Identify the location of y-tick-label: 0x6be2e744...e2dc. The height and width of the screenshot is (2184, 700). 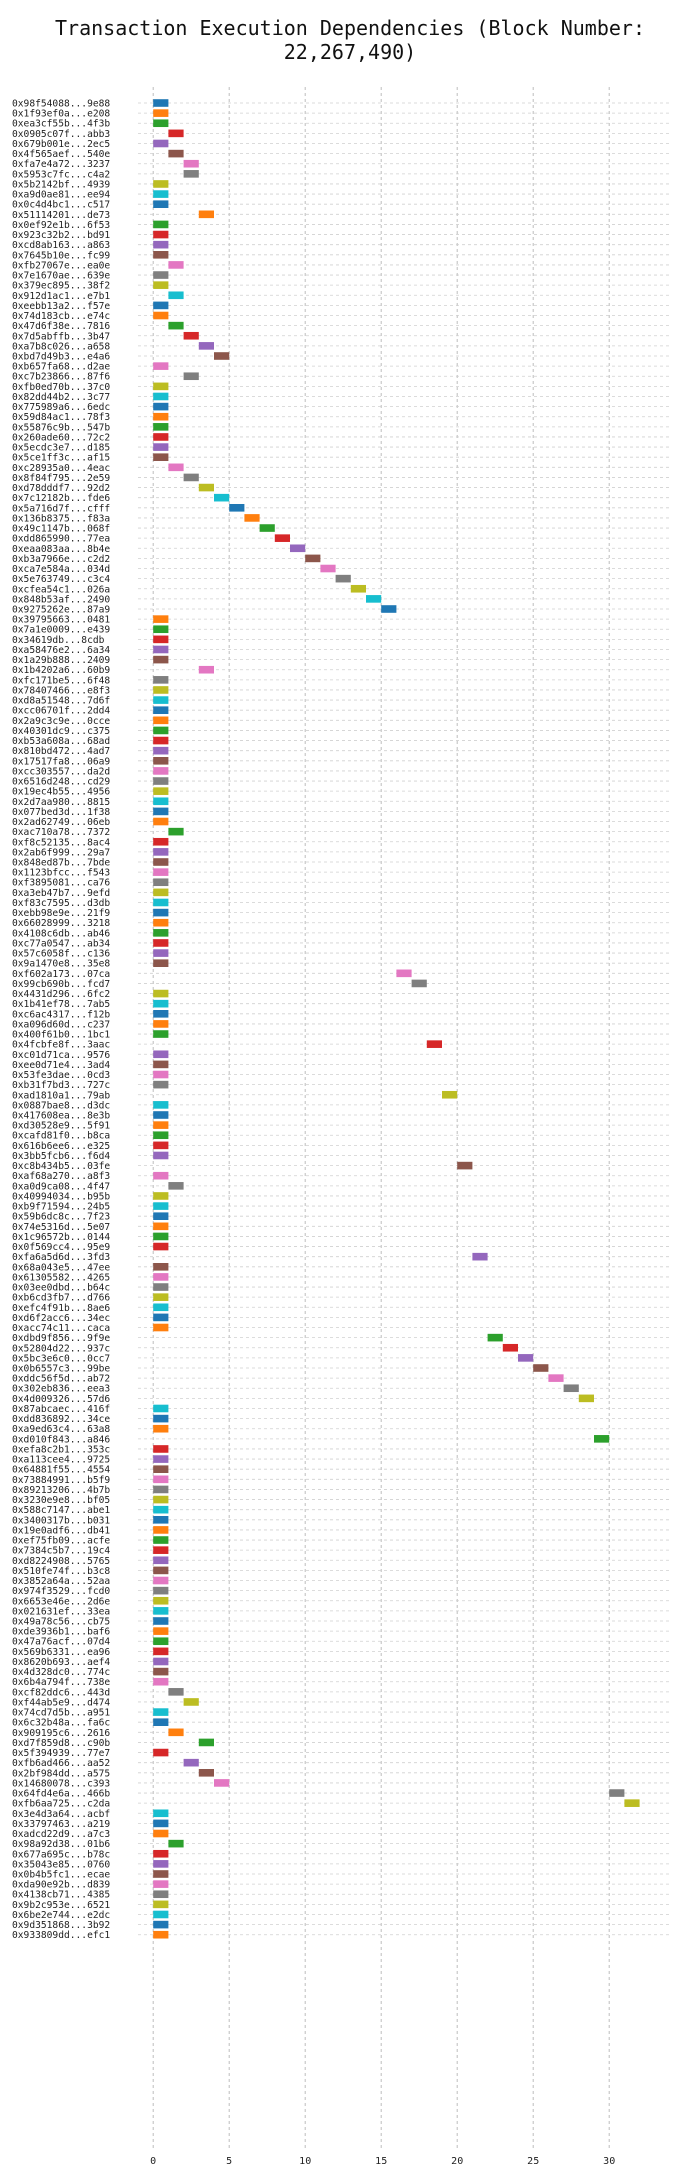
(61, 1915).